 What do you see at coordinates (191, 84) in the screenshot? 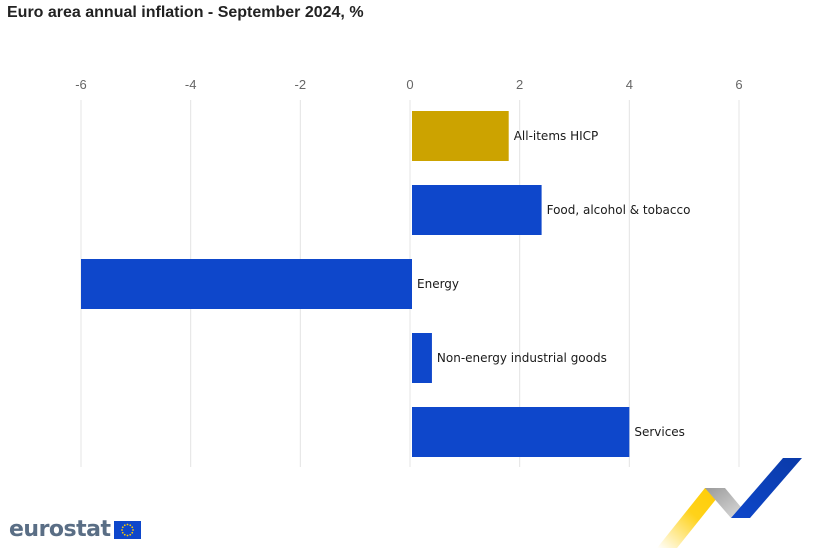
I see `x-tick-label: -4` at bounding box center [191, 84].